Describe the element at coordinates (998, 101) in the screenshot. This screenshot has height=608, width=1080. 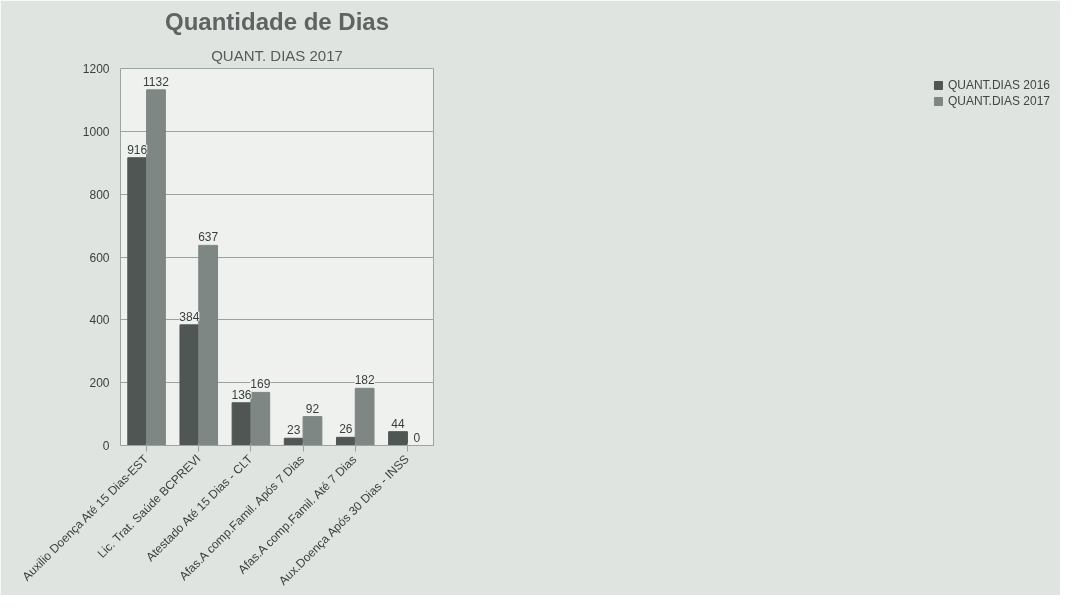
I see `legend-label: QUANT.DIAS 2017` at that location.